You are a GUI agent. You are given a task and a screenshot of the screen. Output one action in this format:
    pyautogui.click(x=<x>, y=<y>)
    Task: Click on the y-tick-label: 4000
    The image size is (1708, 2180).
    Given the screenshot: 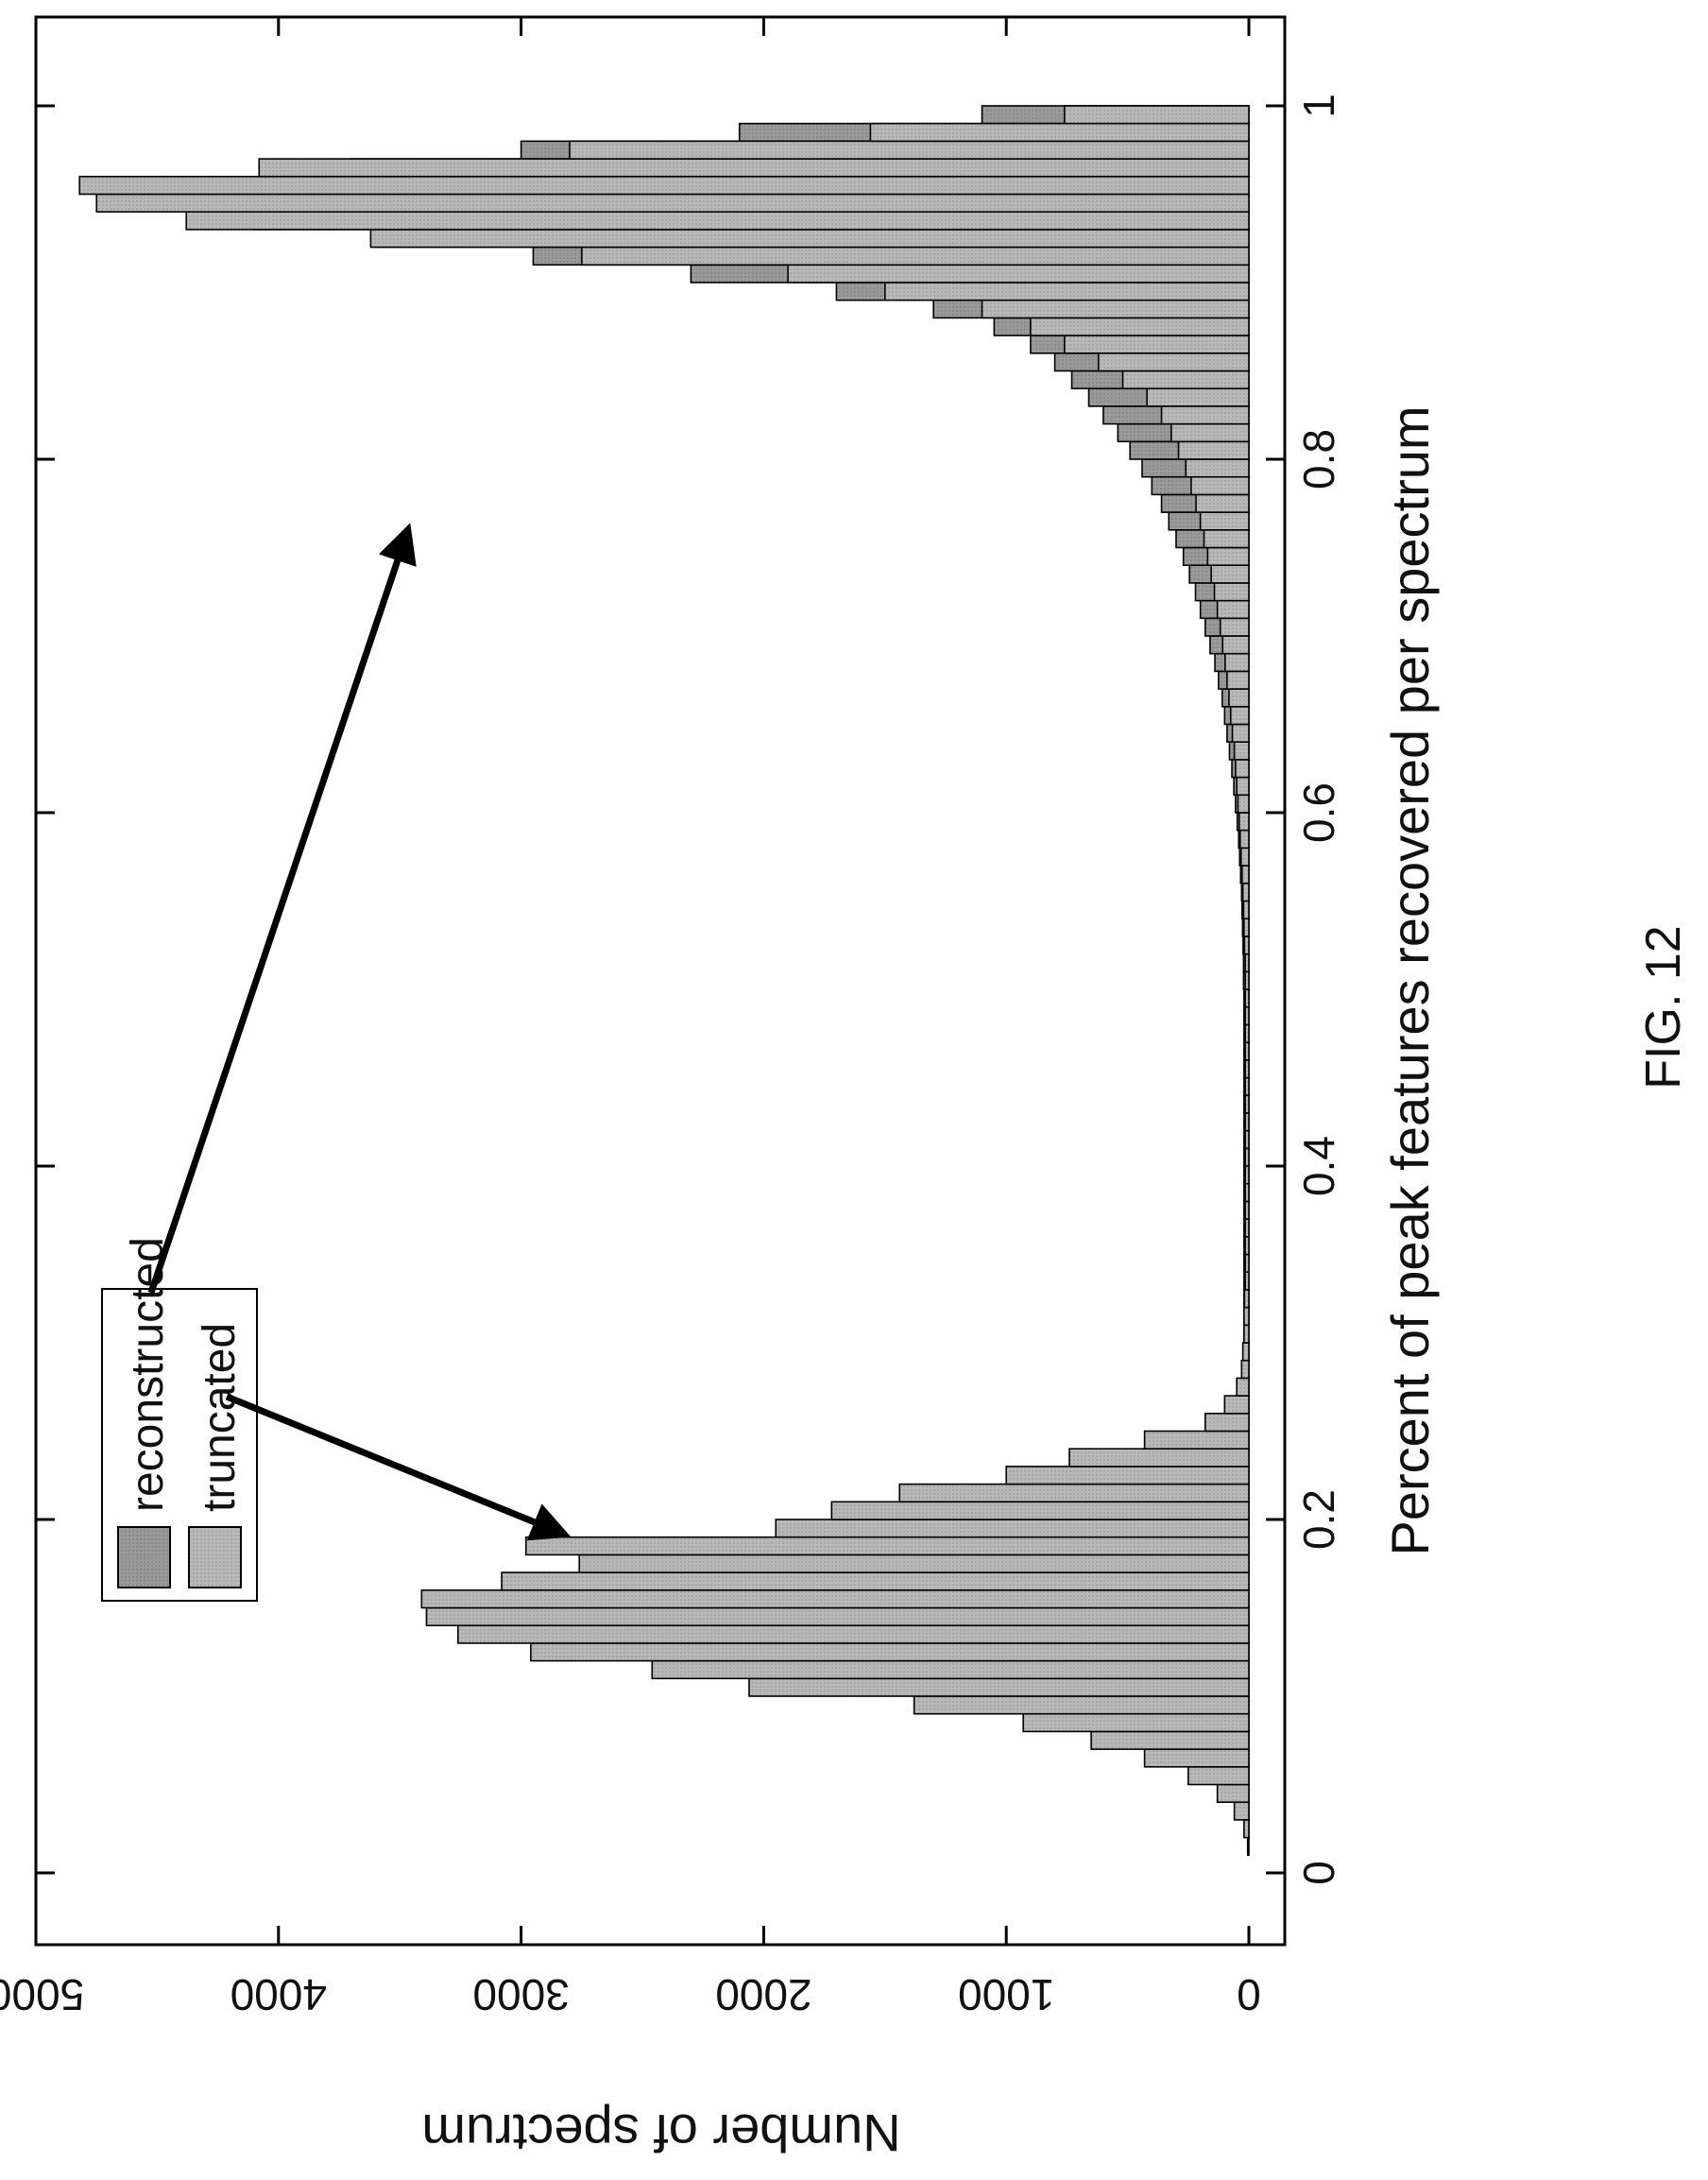 What is the action you would take?
    pyautogui.click(x=279, y=1994)
    